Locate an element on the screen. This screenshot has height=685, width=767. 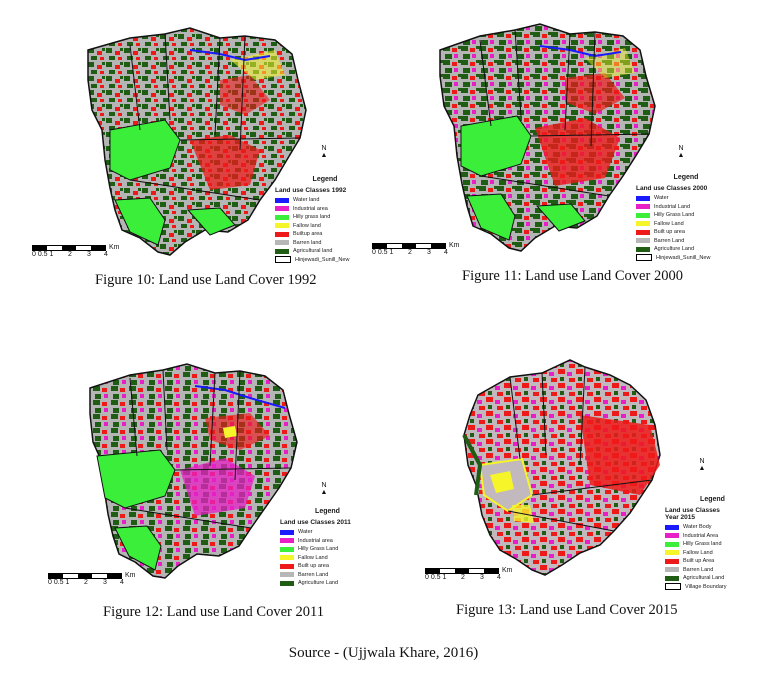
figure-caption: Figure 12: Land use Land Cover 2011 is located at coordinates (213, 612).